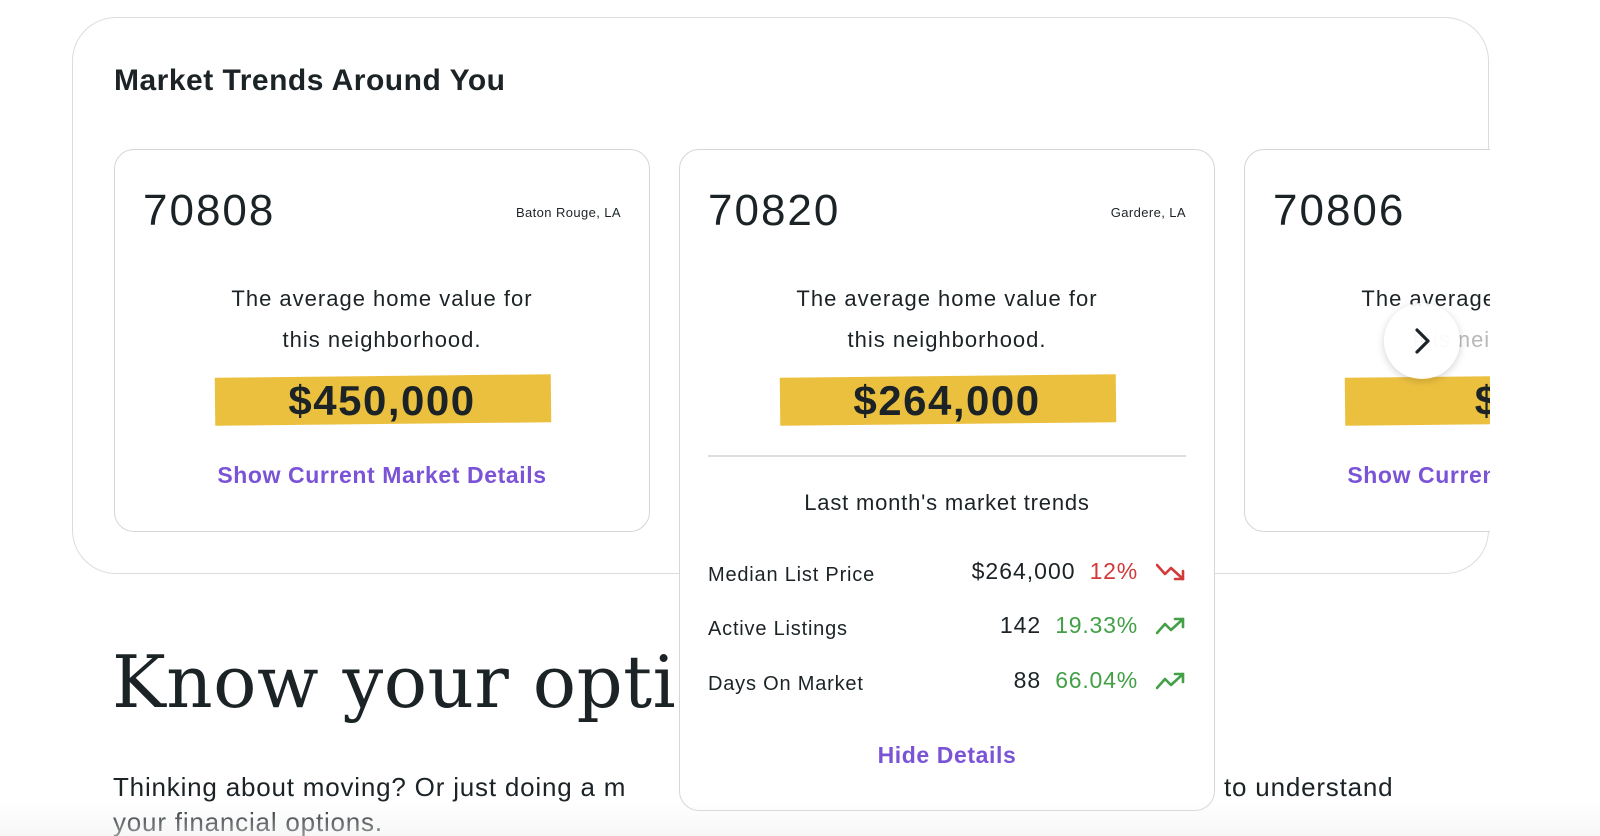 This screenshot has width=1600, height=836. I want to click on zip-code: 70808, so click(209, 210).